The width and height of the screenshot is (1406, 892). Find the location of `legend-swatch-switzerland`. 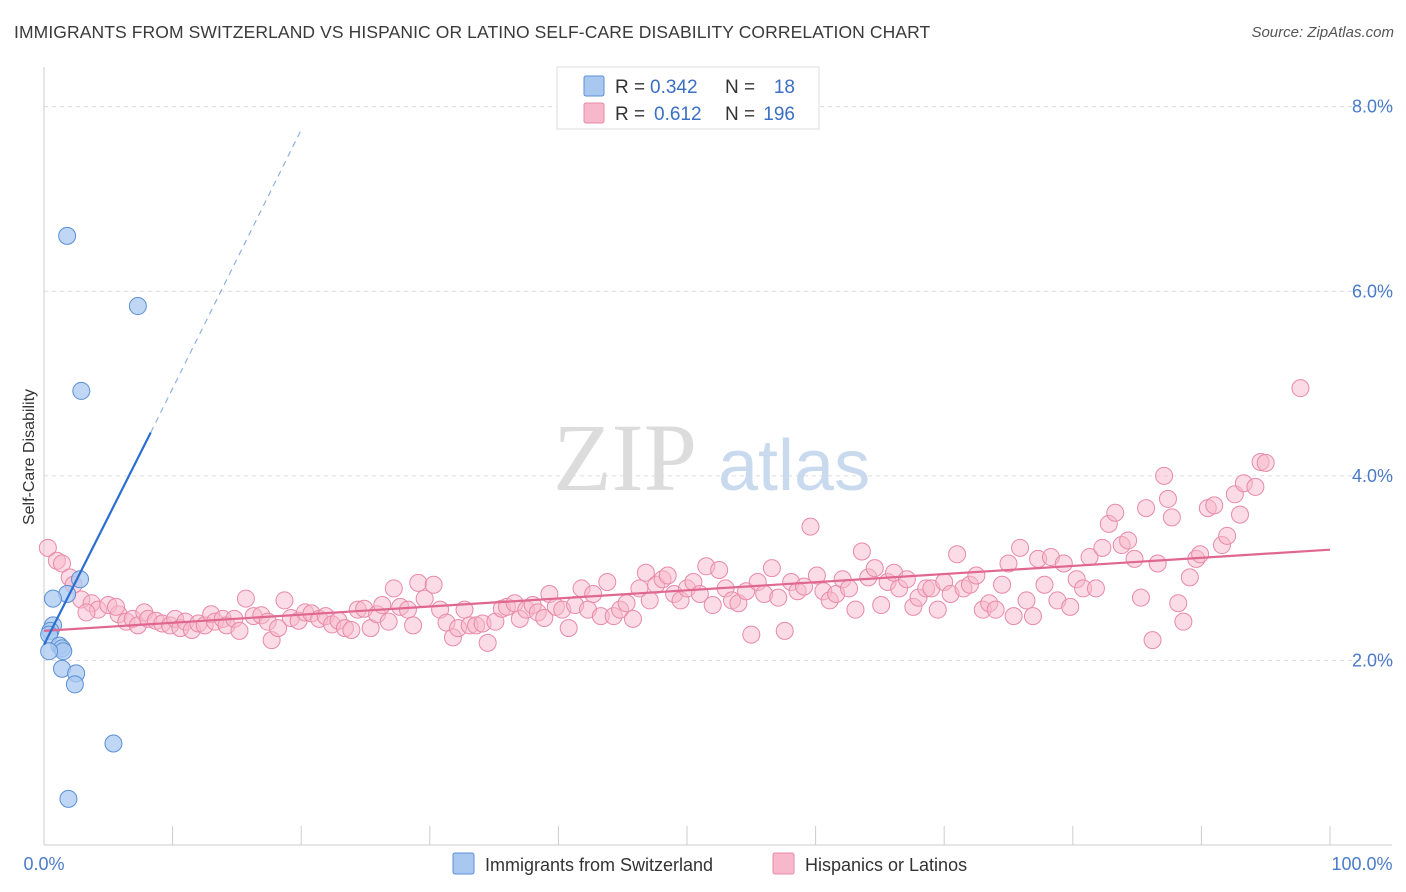

legend-swatch-switzerland is located at coordinates (594, 86).